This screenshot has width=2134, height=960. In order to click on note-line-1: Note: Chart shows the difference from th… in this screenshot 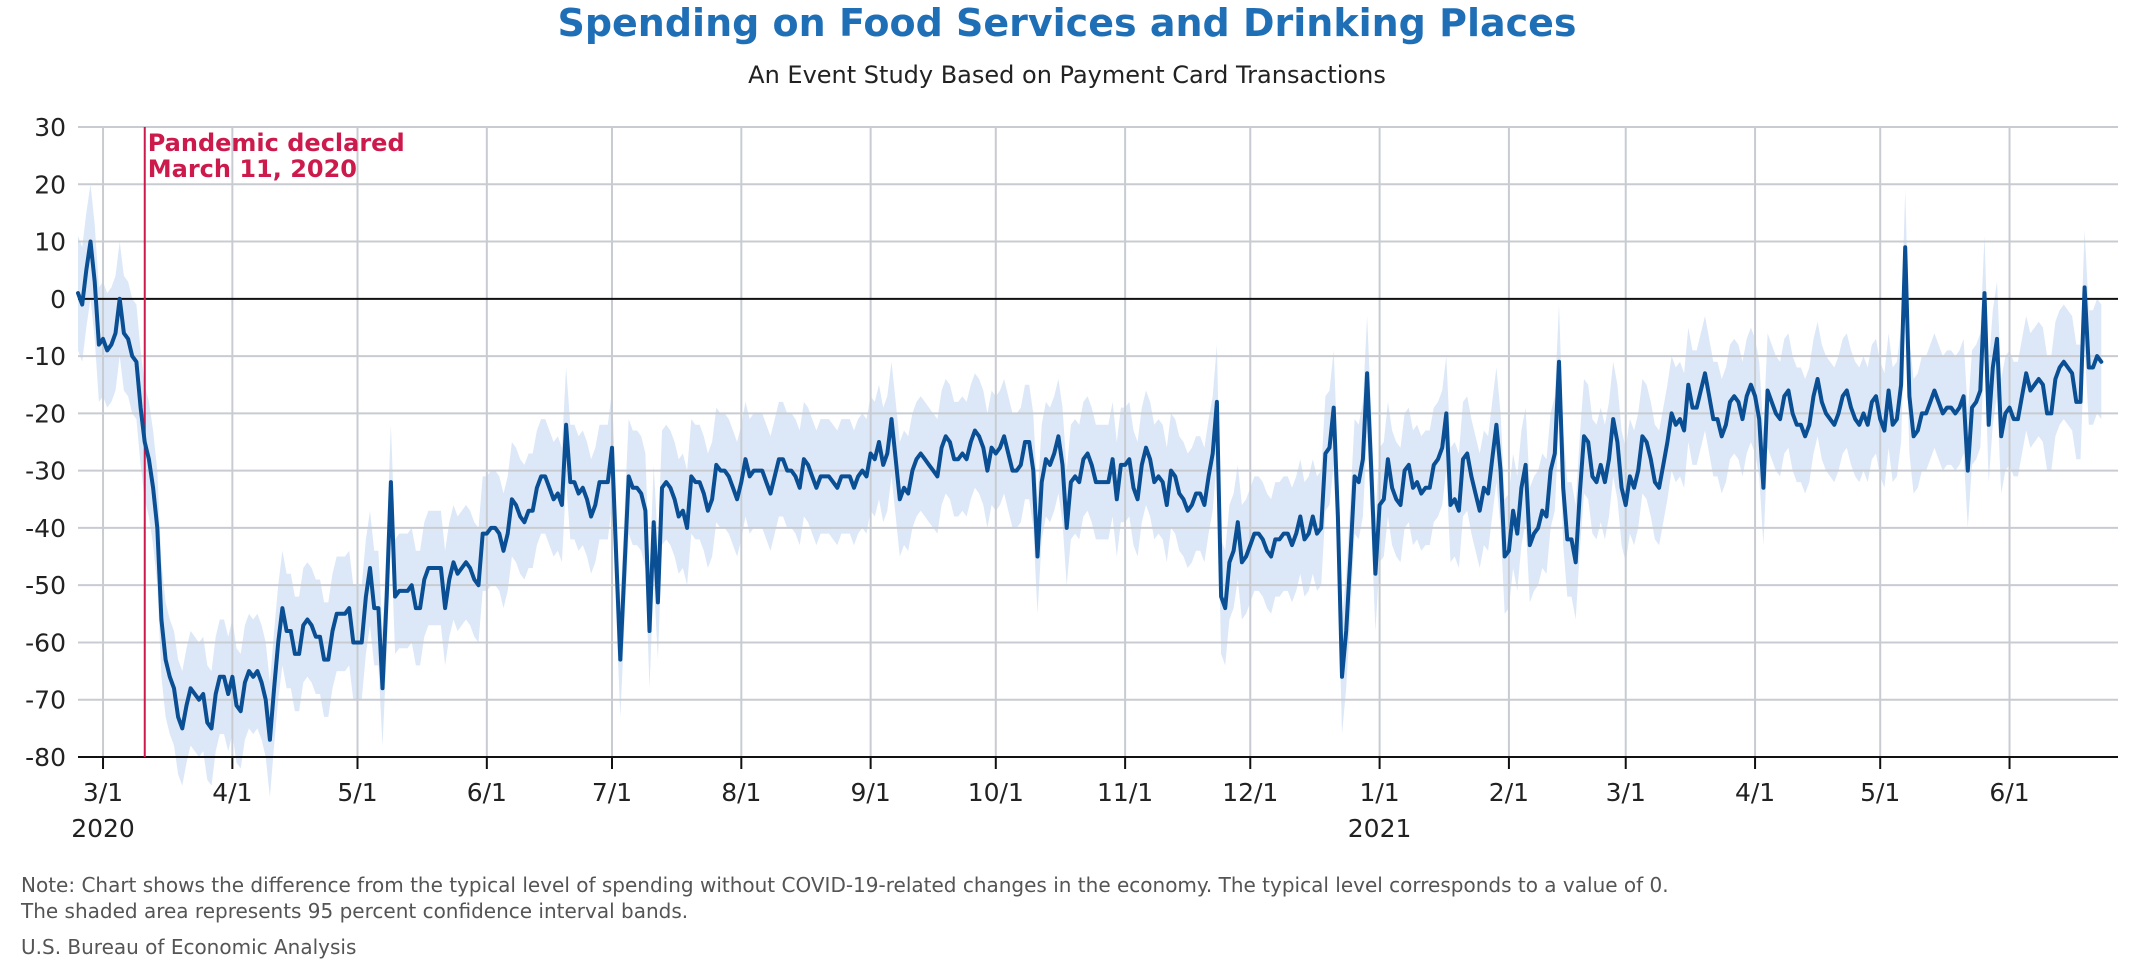, I will do `click(845, 885)`.